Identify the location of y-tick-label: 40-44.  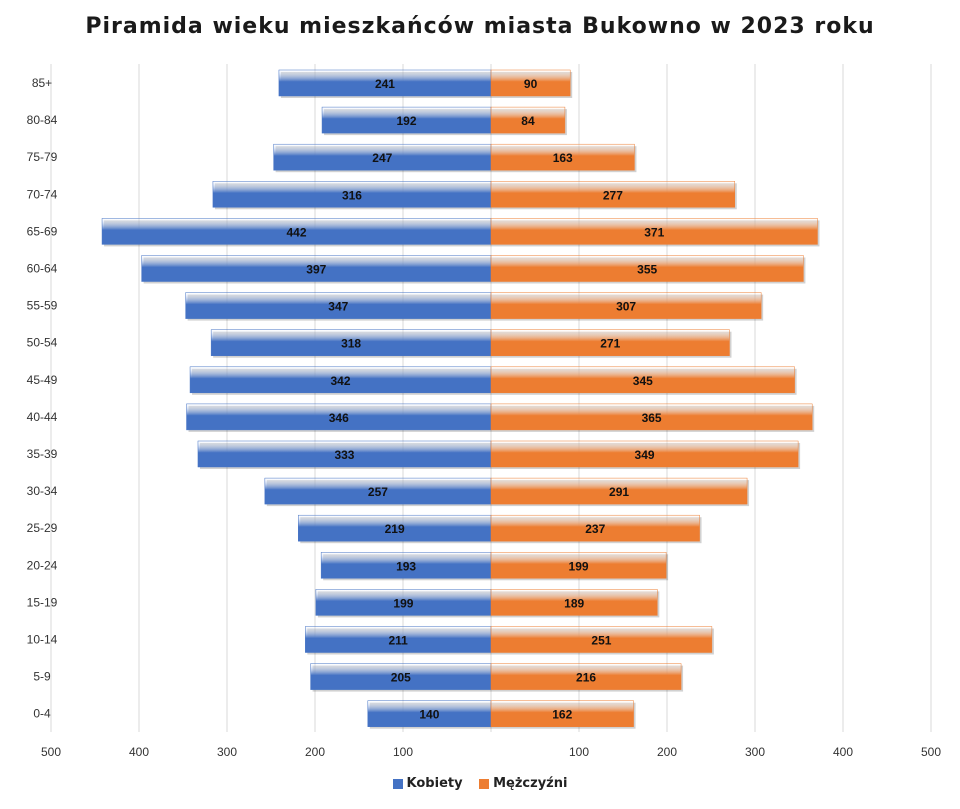
(42, 417).